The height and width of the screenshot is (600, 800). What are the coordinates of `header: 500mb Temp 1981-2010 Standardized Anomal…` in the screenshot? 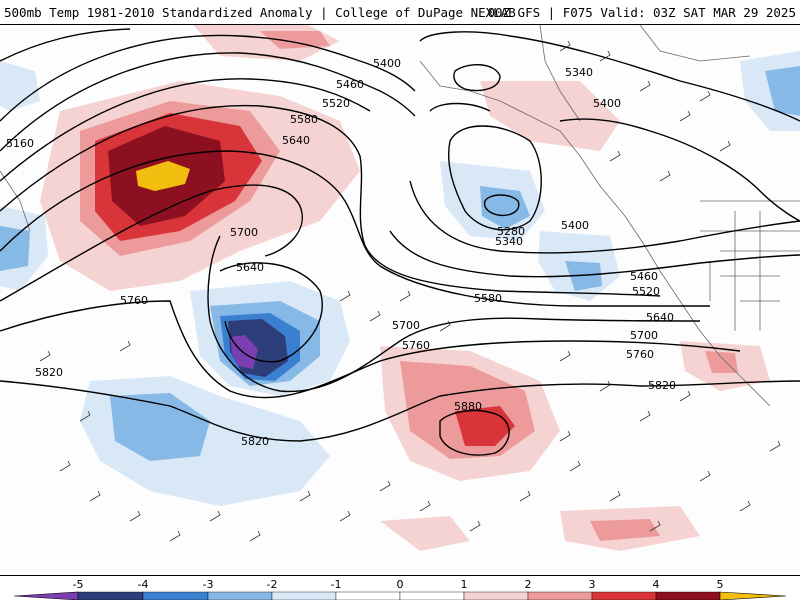 It's located at (400, 12).